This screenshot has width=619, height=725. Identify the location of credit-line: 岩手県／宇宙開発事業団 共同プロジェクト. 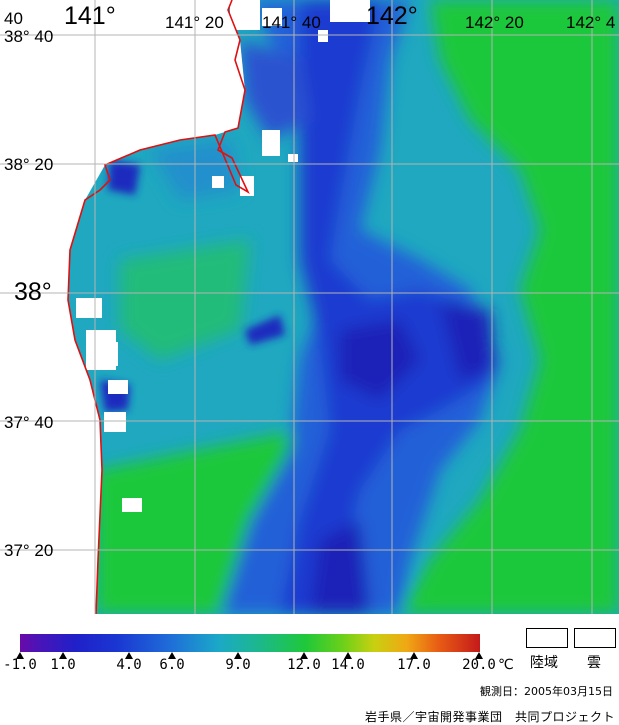
(489, 717).